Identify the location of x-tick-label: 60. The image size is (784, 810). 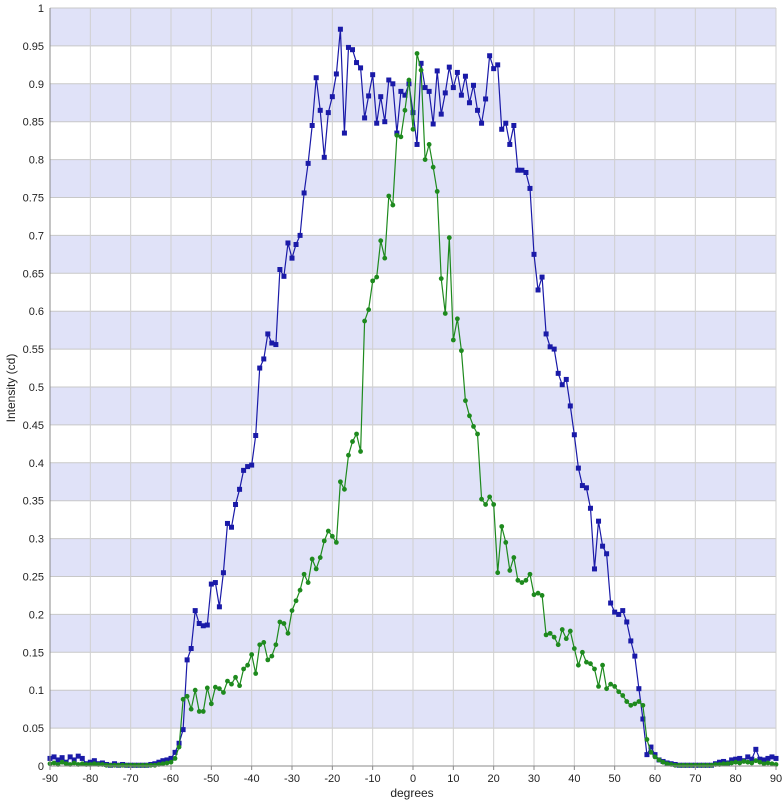
(655, 779).